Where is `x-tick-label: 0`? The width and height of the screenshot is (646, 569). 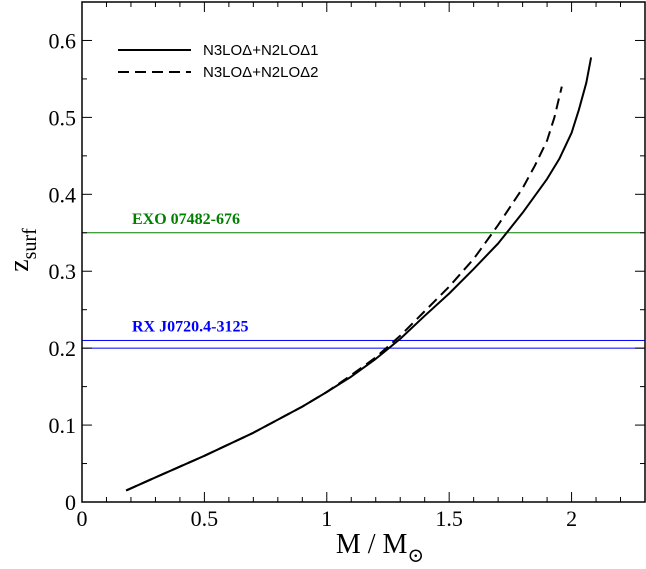
x-tick-label: 0 is located at coordinates (82, 518).